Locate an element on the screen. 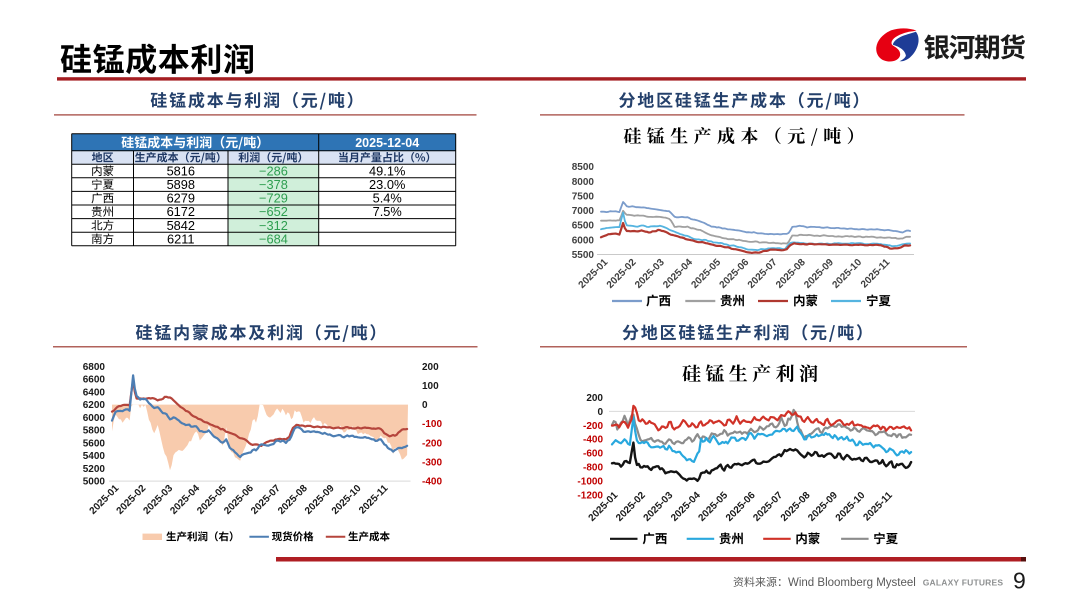 The height and width of the screenshot is (608, 1080). svg-text: -1200 is located at coordinates (590, 495).